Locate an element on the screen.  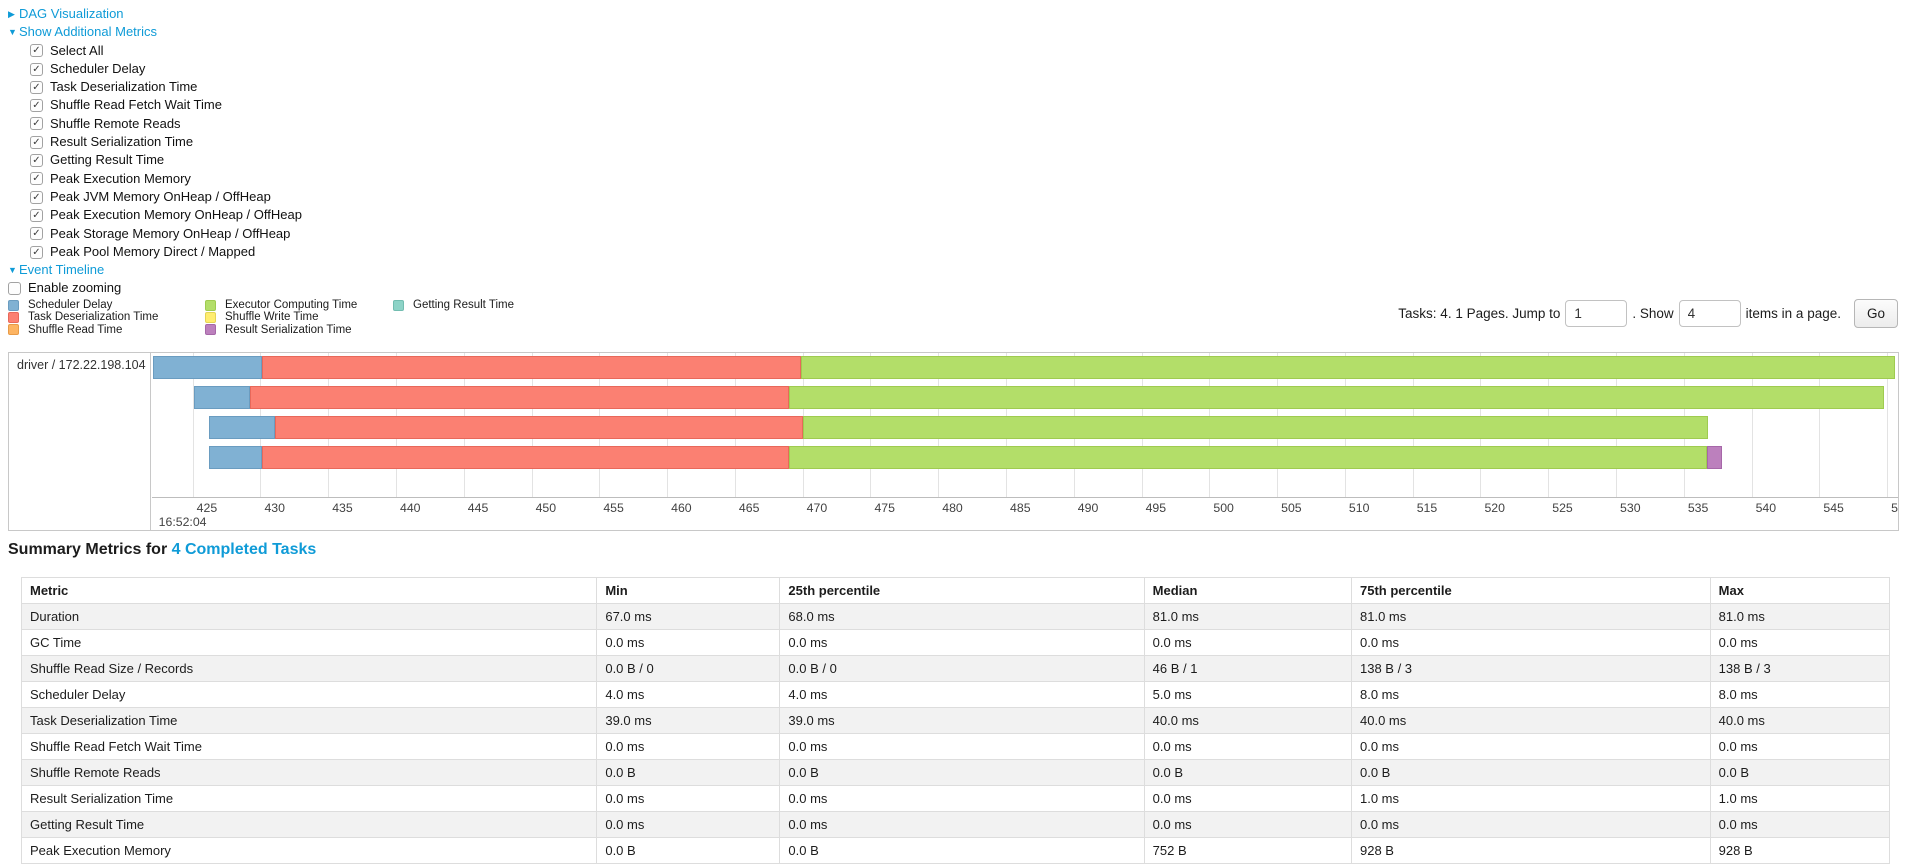
axis-tick-label: 530 is located at coordinates (1630, 508).